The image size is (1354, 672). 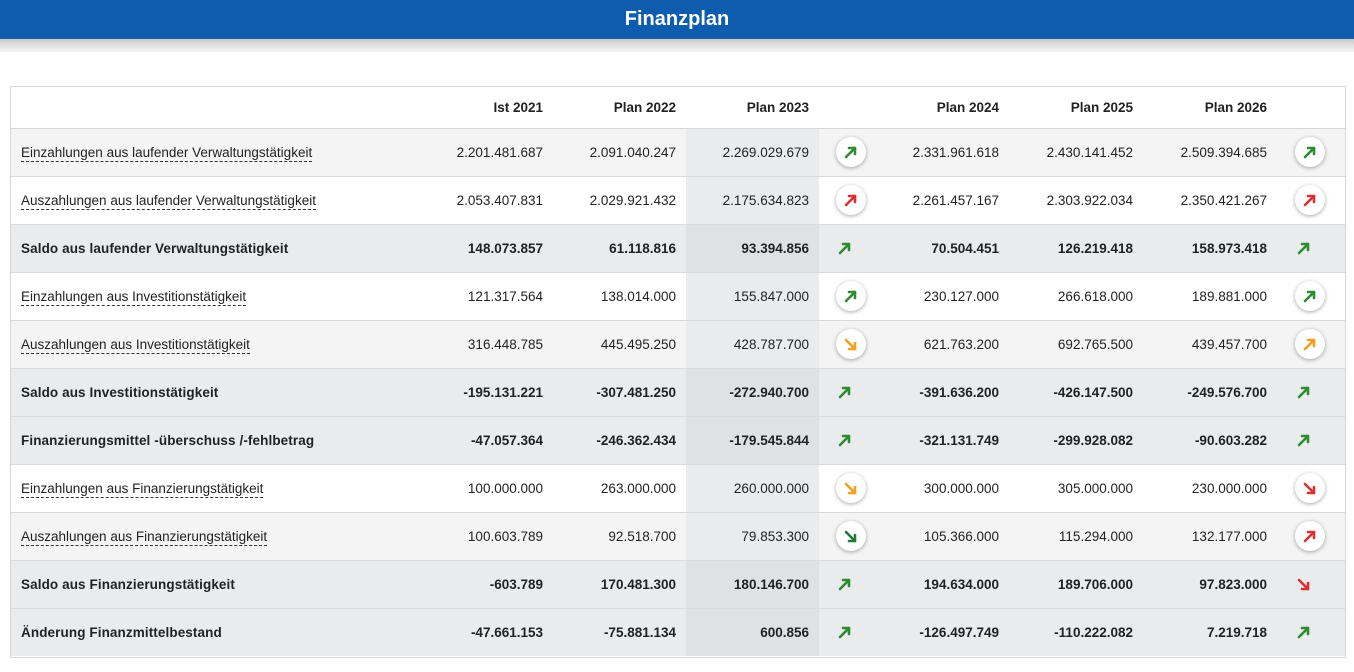 What do you see at coordinates (486, 200) in the screenshot?
I see `value-cell: 2.053.407.831` at bounding box center [486, 200].